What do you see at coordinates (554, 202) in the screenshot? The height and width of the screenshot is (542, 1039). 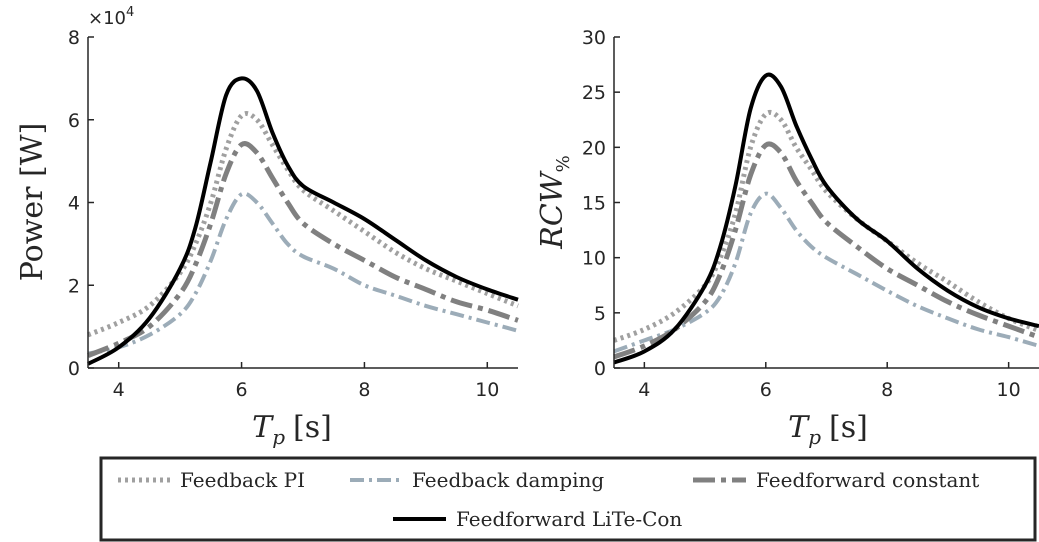 I see `rcw-ylabel: RCW%` at bounding box center [554, 202].